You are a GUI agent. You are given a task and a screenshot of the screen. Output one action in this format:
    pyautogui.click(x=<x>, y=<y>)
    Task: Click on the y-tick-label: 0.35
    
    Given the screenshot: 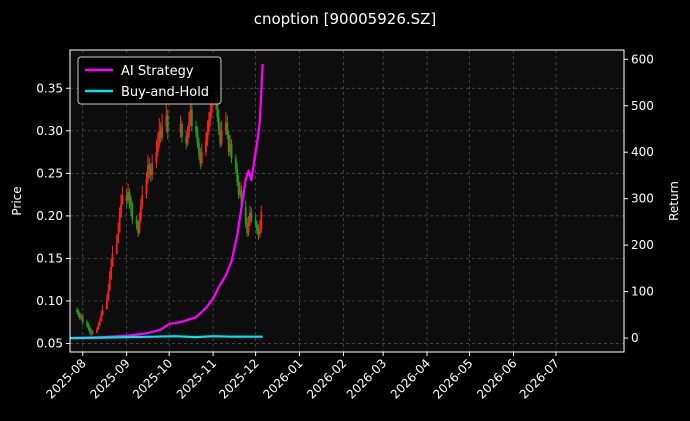 What is the action you would take?
    pyautogui.click(x=49, y=88)
    